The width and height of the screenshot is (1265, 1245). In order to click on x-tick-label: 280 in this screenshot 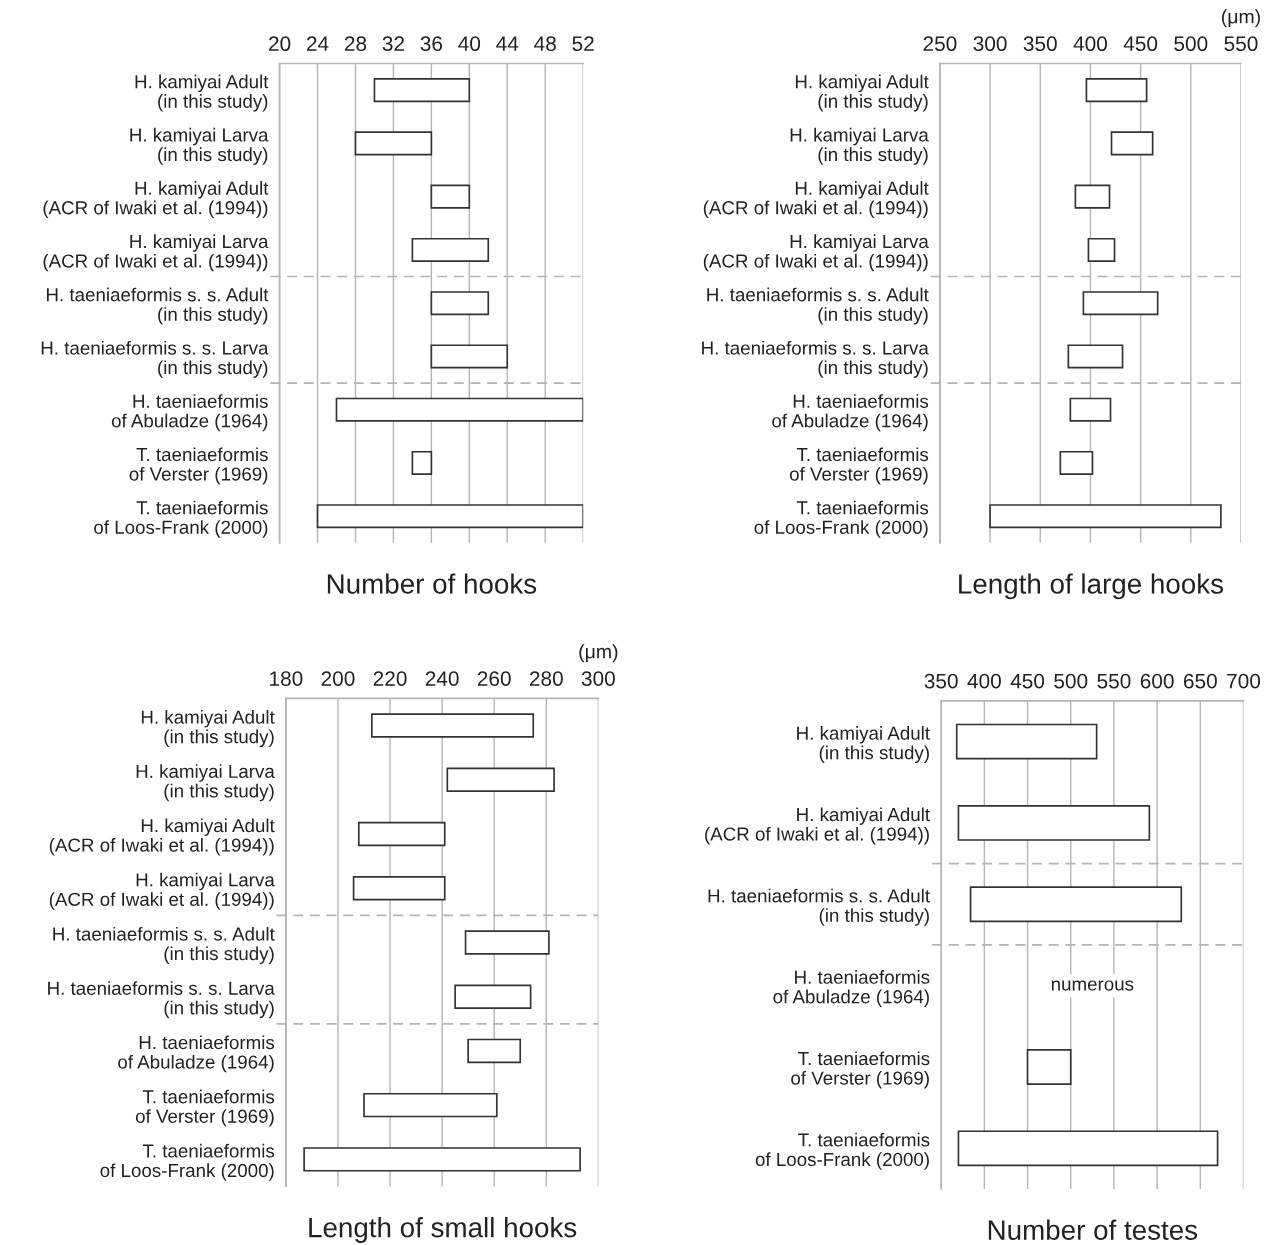, I will do `click(546, 678)`.